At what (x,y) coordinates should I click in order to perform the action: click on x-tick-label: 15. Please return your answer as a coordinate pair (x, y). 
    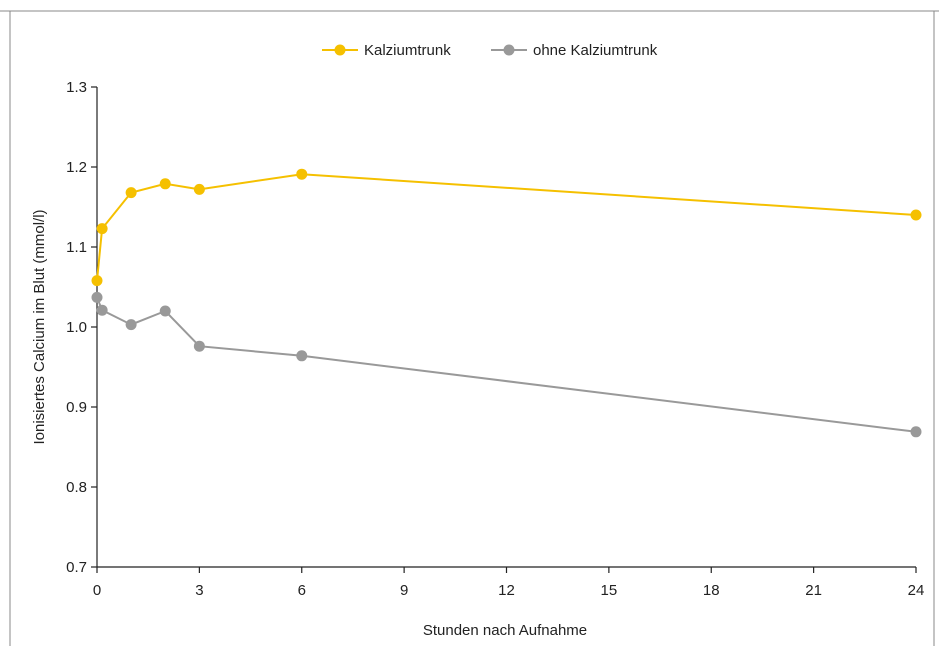
    Looking at the image, I should click on (609, 590).